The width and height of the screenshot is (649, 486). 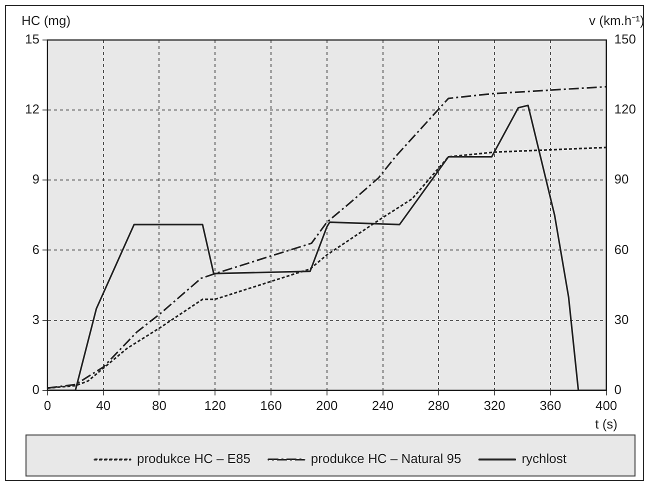 I want to click on x-tick-label: 200, so click(x=327, y=405).